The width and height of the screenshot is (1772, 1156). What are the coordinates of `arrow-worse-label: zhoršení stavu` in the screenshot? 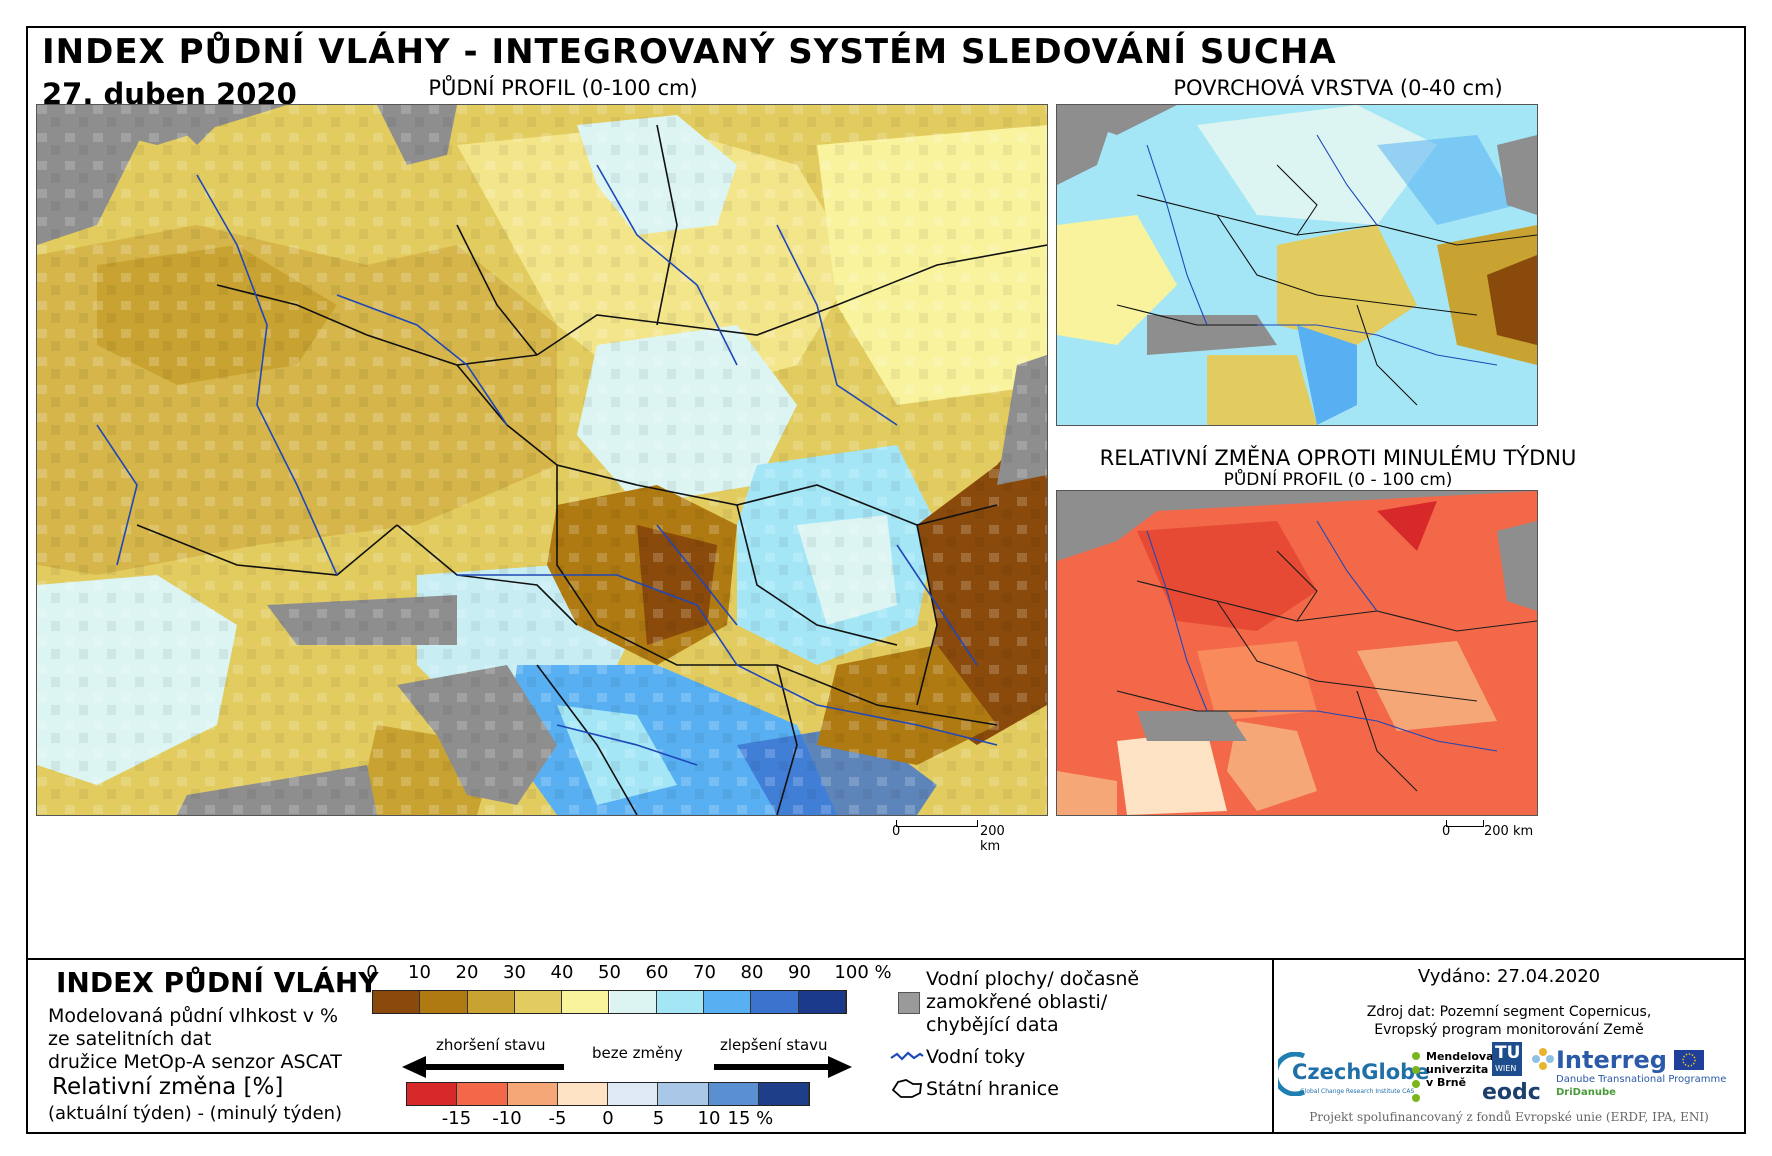 It's located at (491, 1045).